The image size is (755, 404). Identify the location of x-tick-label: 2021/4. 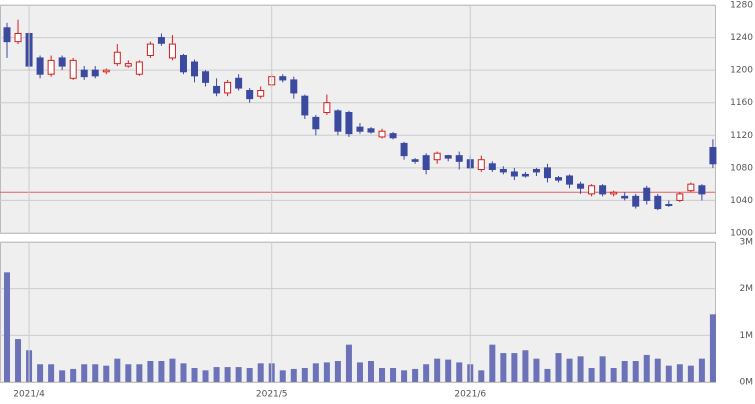
(29, 395).